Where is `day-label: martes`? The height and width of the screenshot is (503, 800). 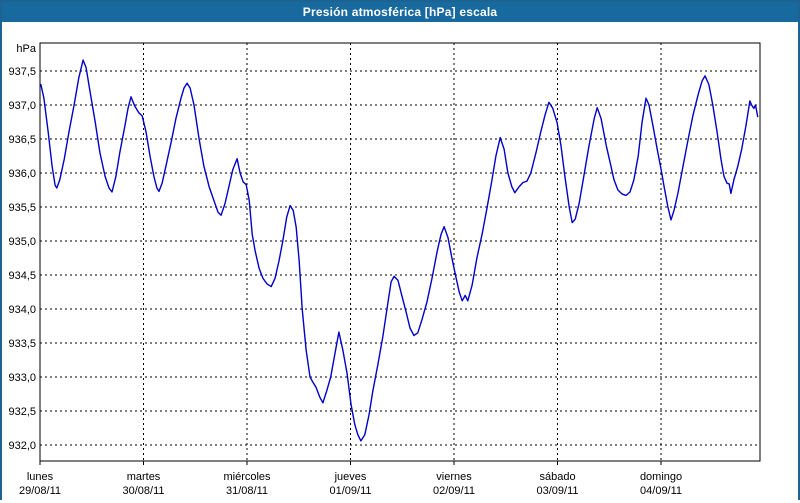
day-label: martes is located at coordinates (144, 477).